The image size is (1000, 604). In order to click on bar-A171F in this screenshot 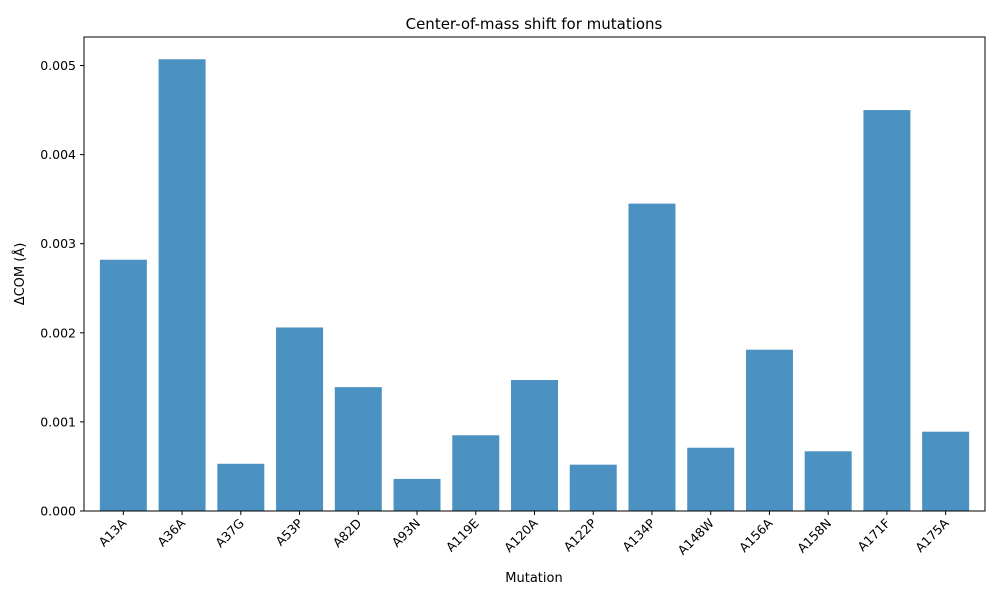, I will do `click(887, 310)`.